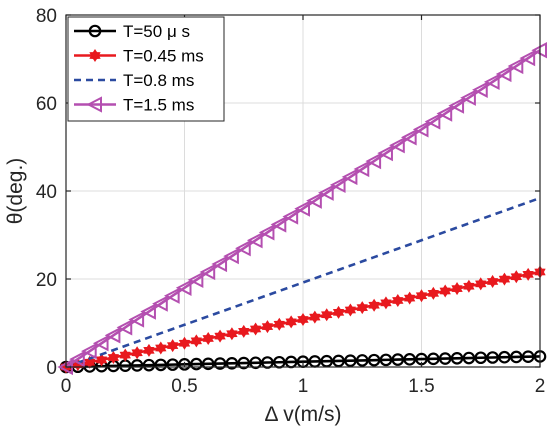  I want to click on y-axis-label: θ(deg.), so click(15, 191).